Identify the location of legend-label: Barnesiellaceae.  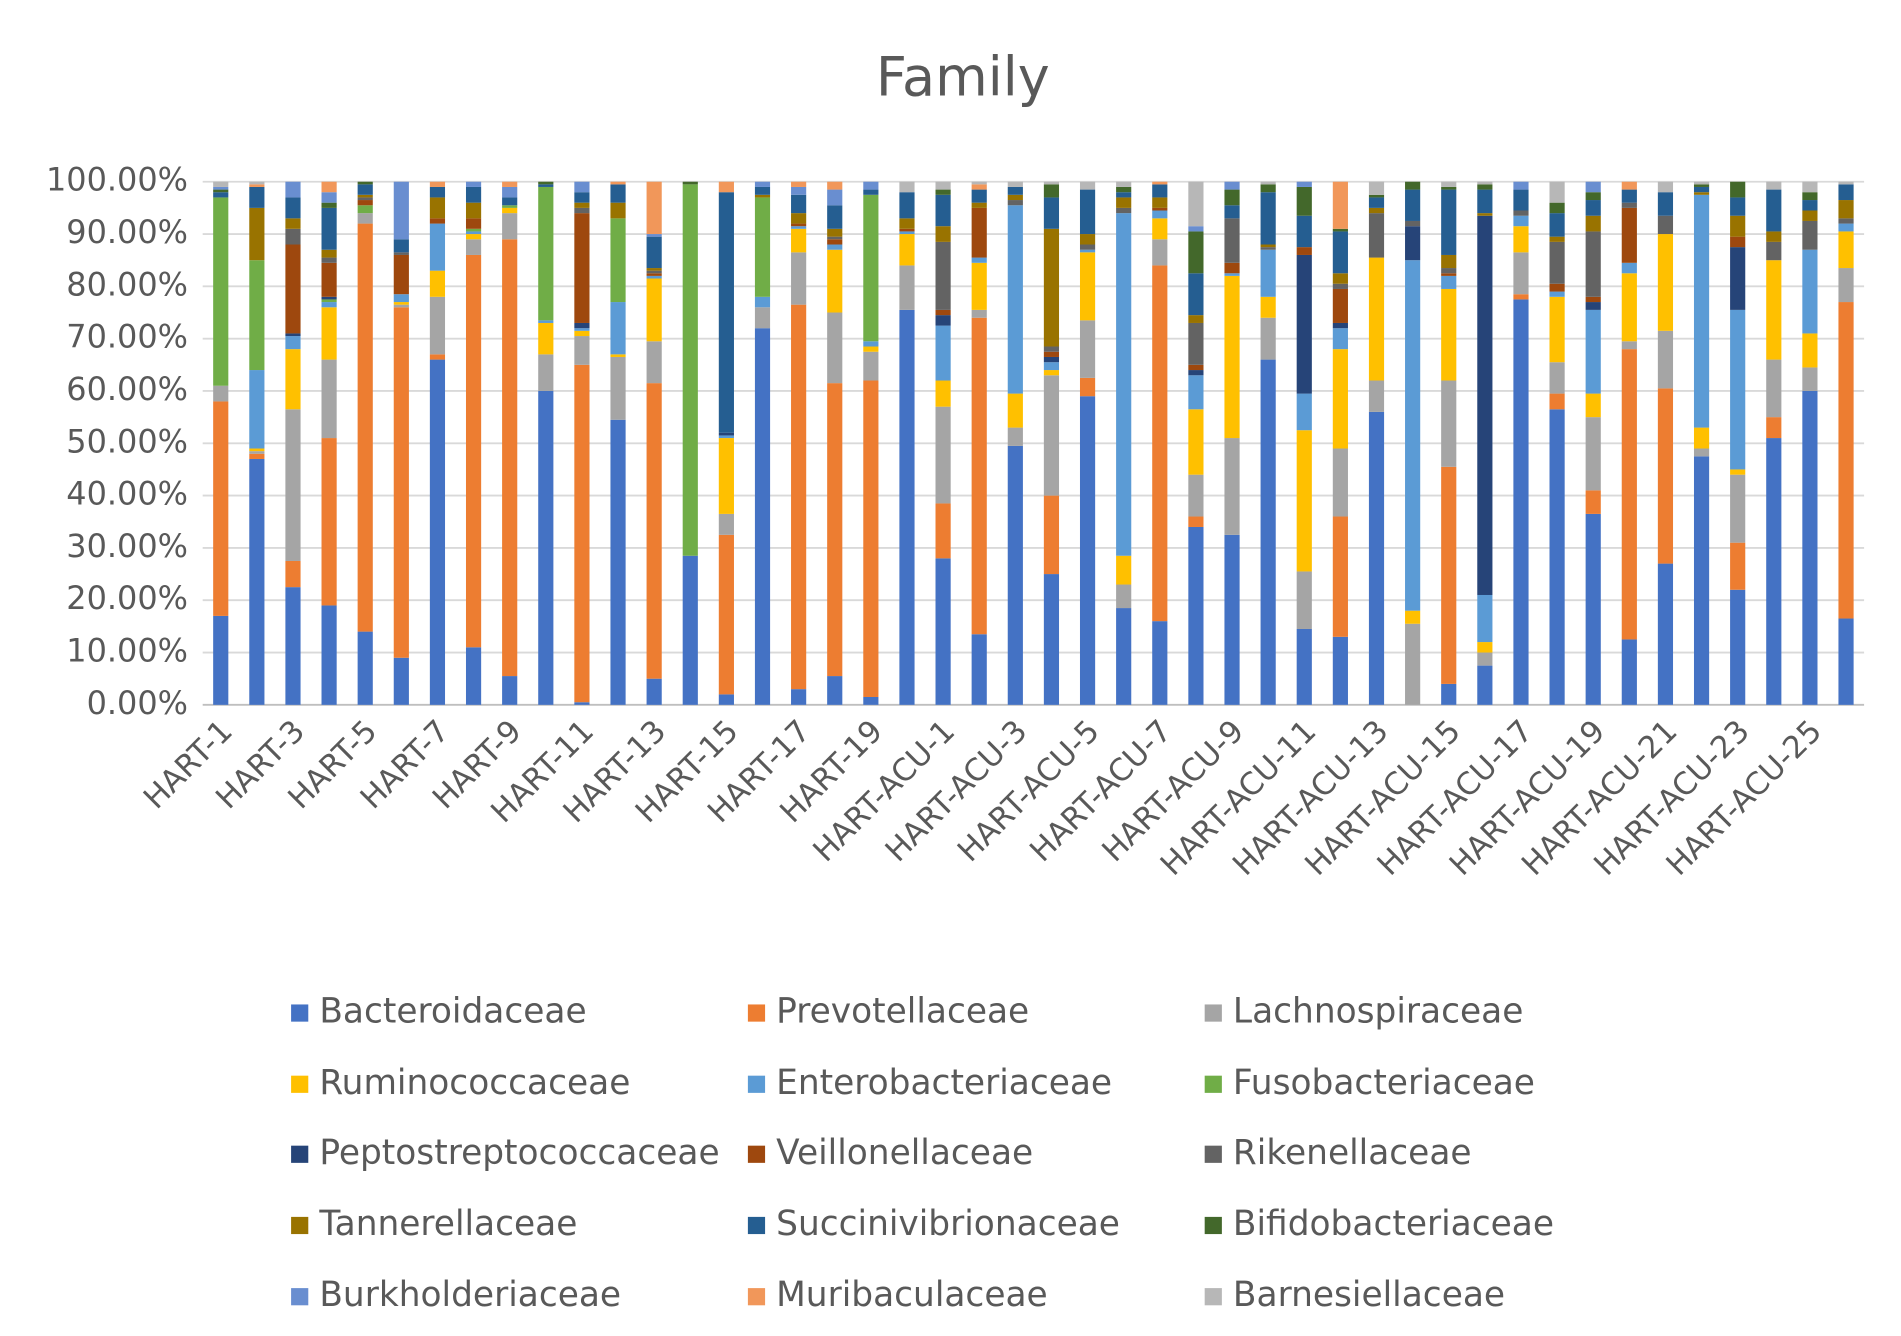
(1369, 1295).